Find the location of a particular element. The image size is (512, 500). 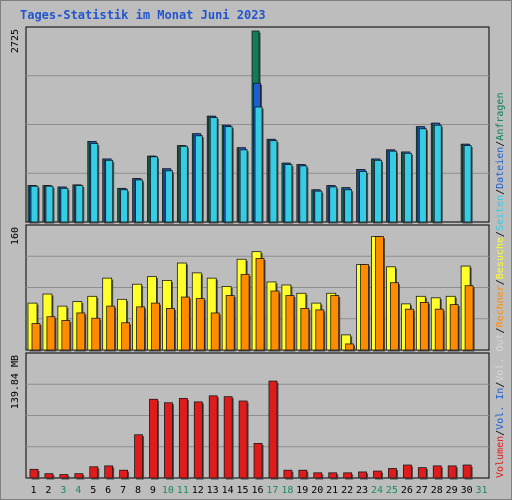

x-tick-label: 22 is located at coordinates (347, 490).